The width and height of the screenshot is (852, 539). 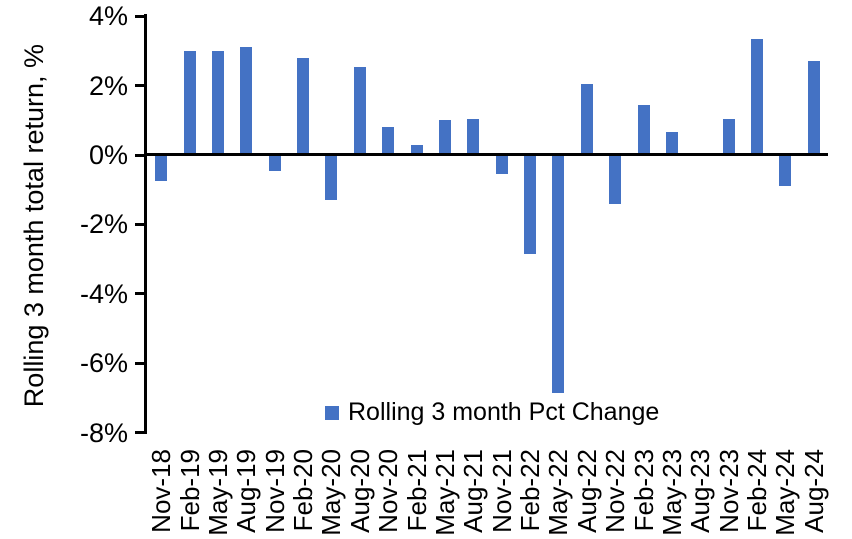 What do you see at coordinates (486, 154) in the screenshot?
I see `x-axis-zero-line` at bounding box center [486, 154].